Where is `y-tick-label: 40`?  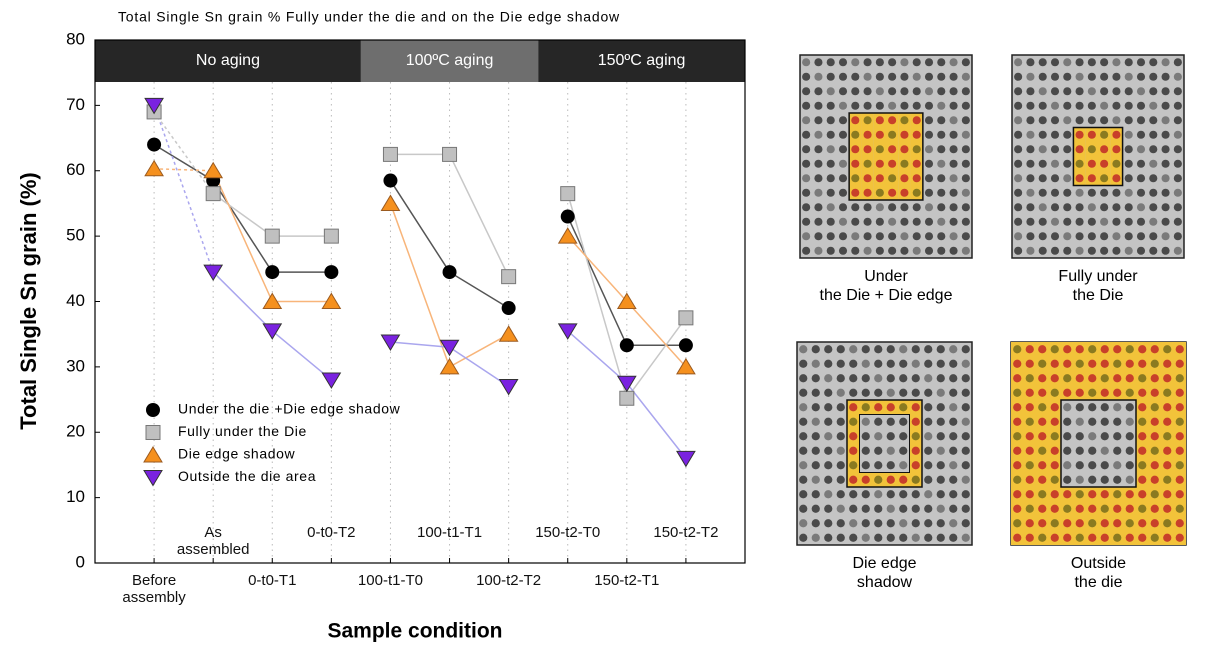 y-tick-label: 40 is located at coordinates (75, 300).